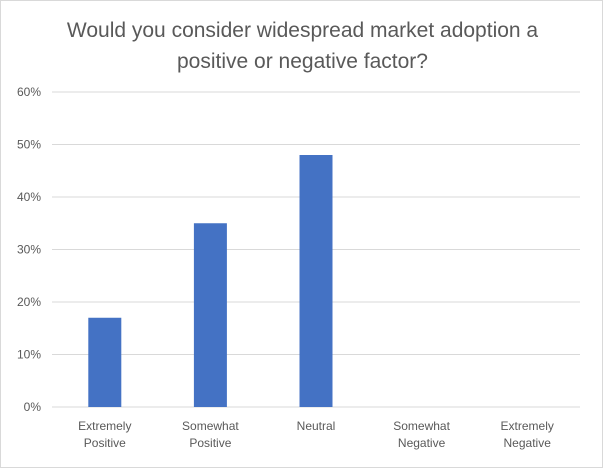 Image resolution: width=603 pixels, height=468 pixels. What do you see at coordinates (29, 355) in the screenshot?
I see `y-tick-label: 10%` at bounding box center [29, 355].